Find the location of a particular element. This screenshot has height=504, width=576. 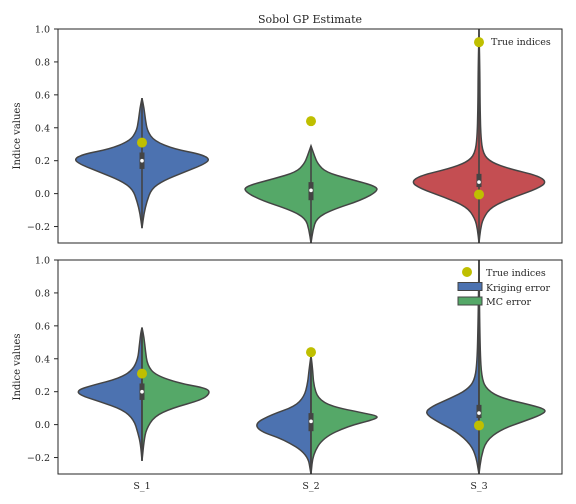

x-tick-label-s3: S_3 is located at coordinates (478, 486).